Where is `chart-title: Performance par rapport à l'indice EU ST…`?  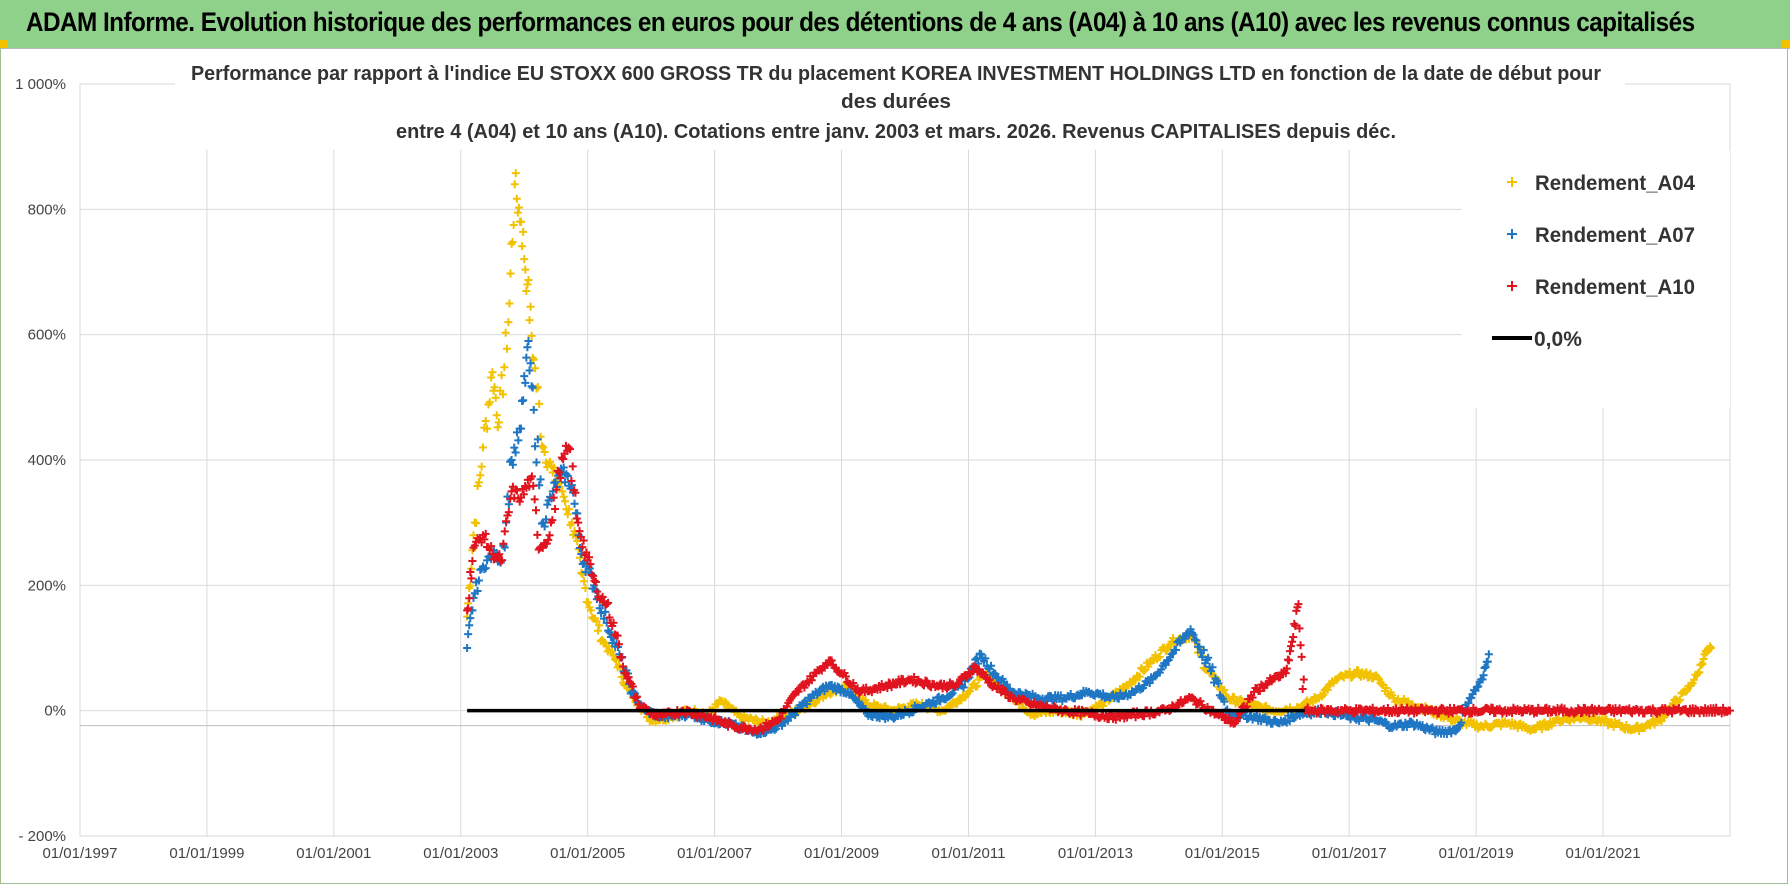 chart-title: Performance par rapport à l'indice EU ST… is located at coordinates (896, 103).